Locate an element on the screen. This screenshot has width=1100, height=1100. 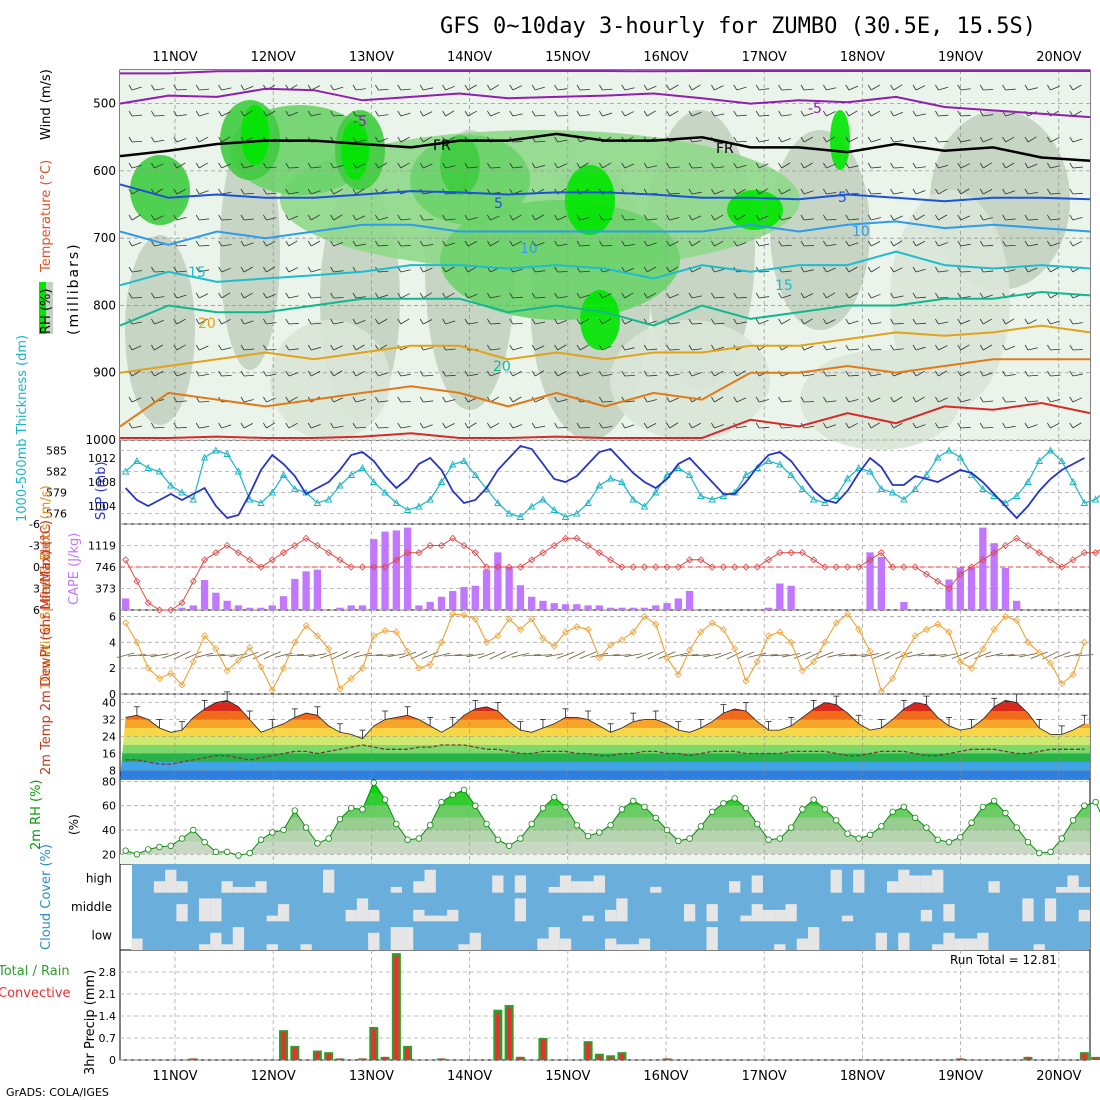
temp-tick: 32 is located at coordinates (109, 720).